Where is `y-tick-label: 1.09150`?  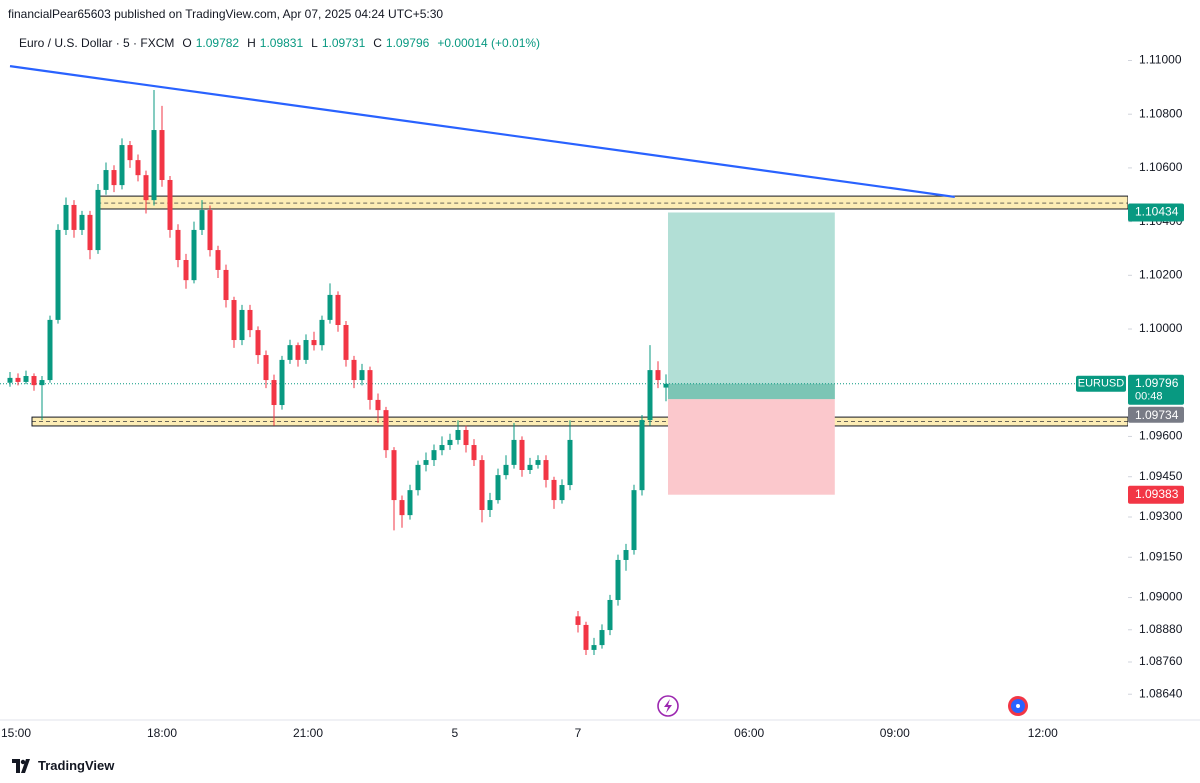 y-tick-label: 1.09150 is located at coordinates (1161, 556).